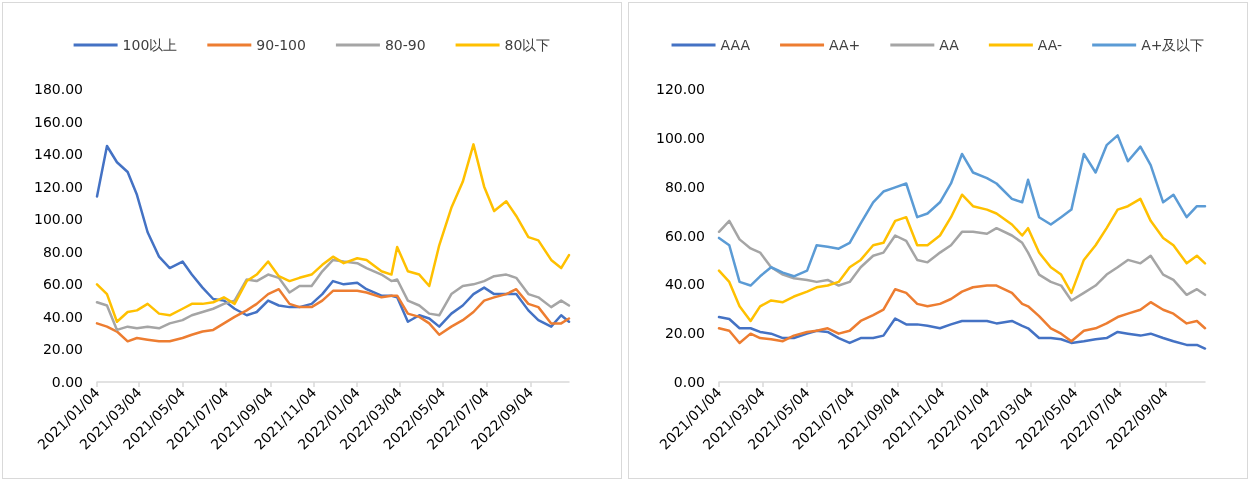  Describe the element at coordinates (527, 45) in the screenshot. I see `legend-label: 80以下` at that location.